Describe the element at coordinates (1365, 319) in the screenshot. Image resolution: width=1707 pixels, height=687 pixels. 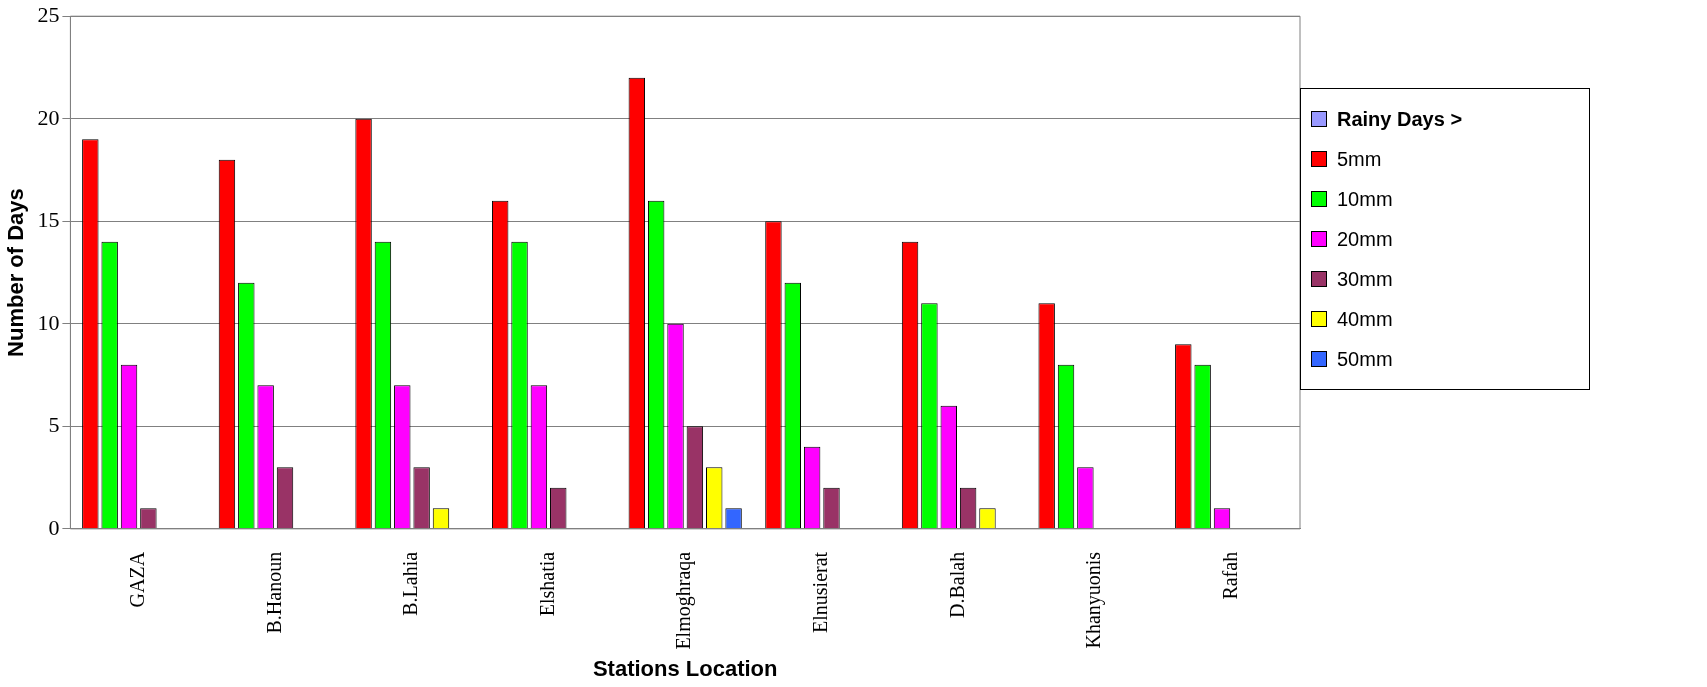
I see `legend-label: 40mm` at that location.